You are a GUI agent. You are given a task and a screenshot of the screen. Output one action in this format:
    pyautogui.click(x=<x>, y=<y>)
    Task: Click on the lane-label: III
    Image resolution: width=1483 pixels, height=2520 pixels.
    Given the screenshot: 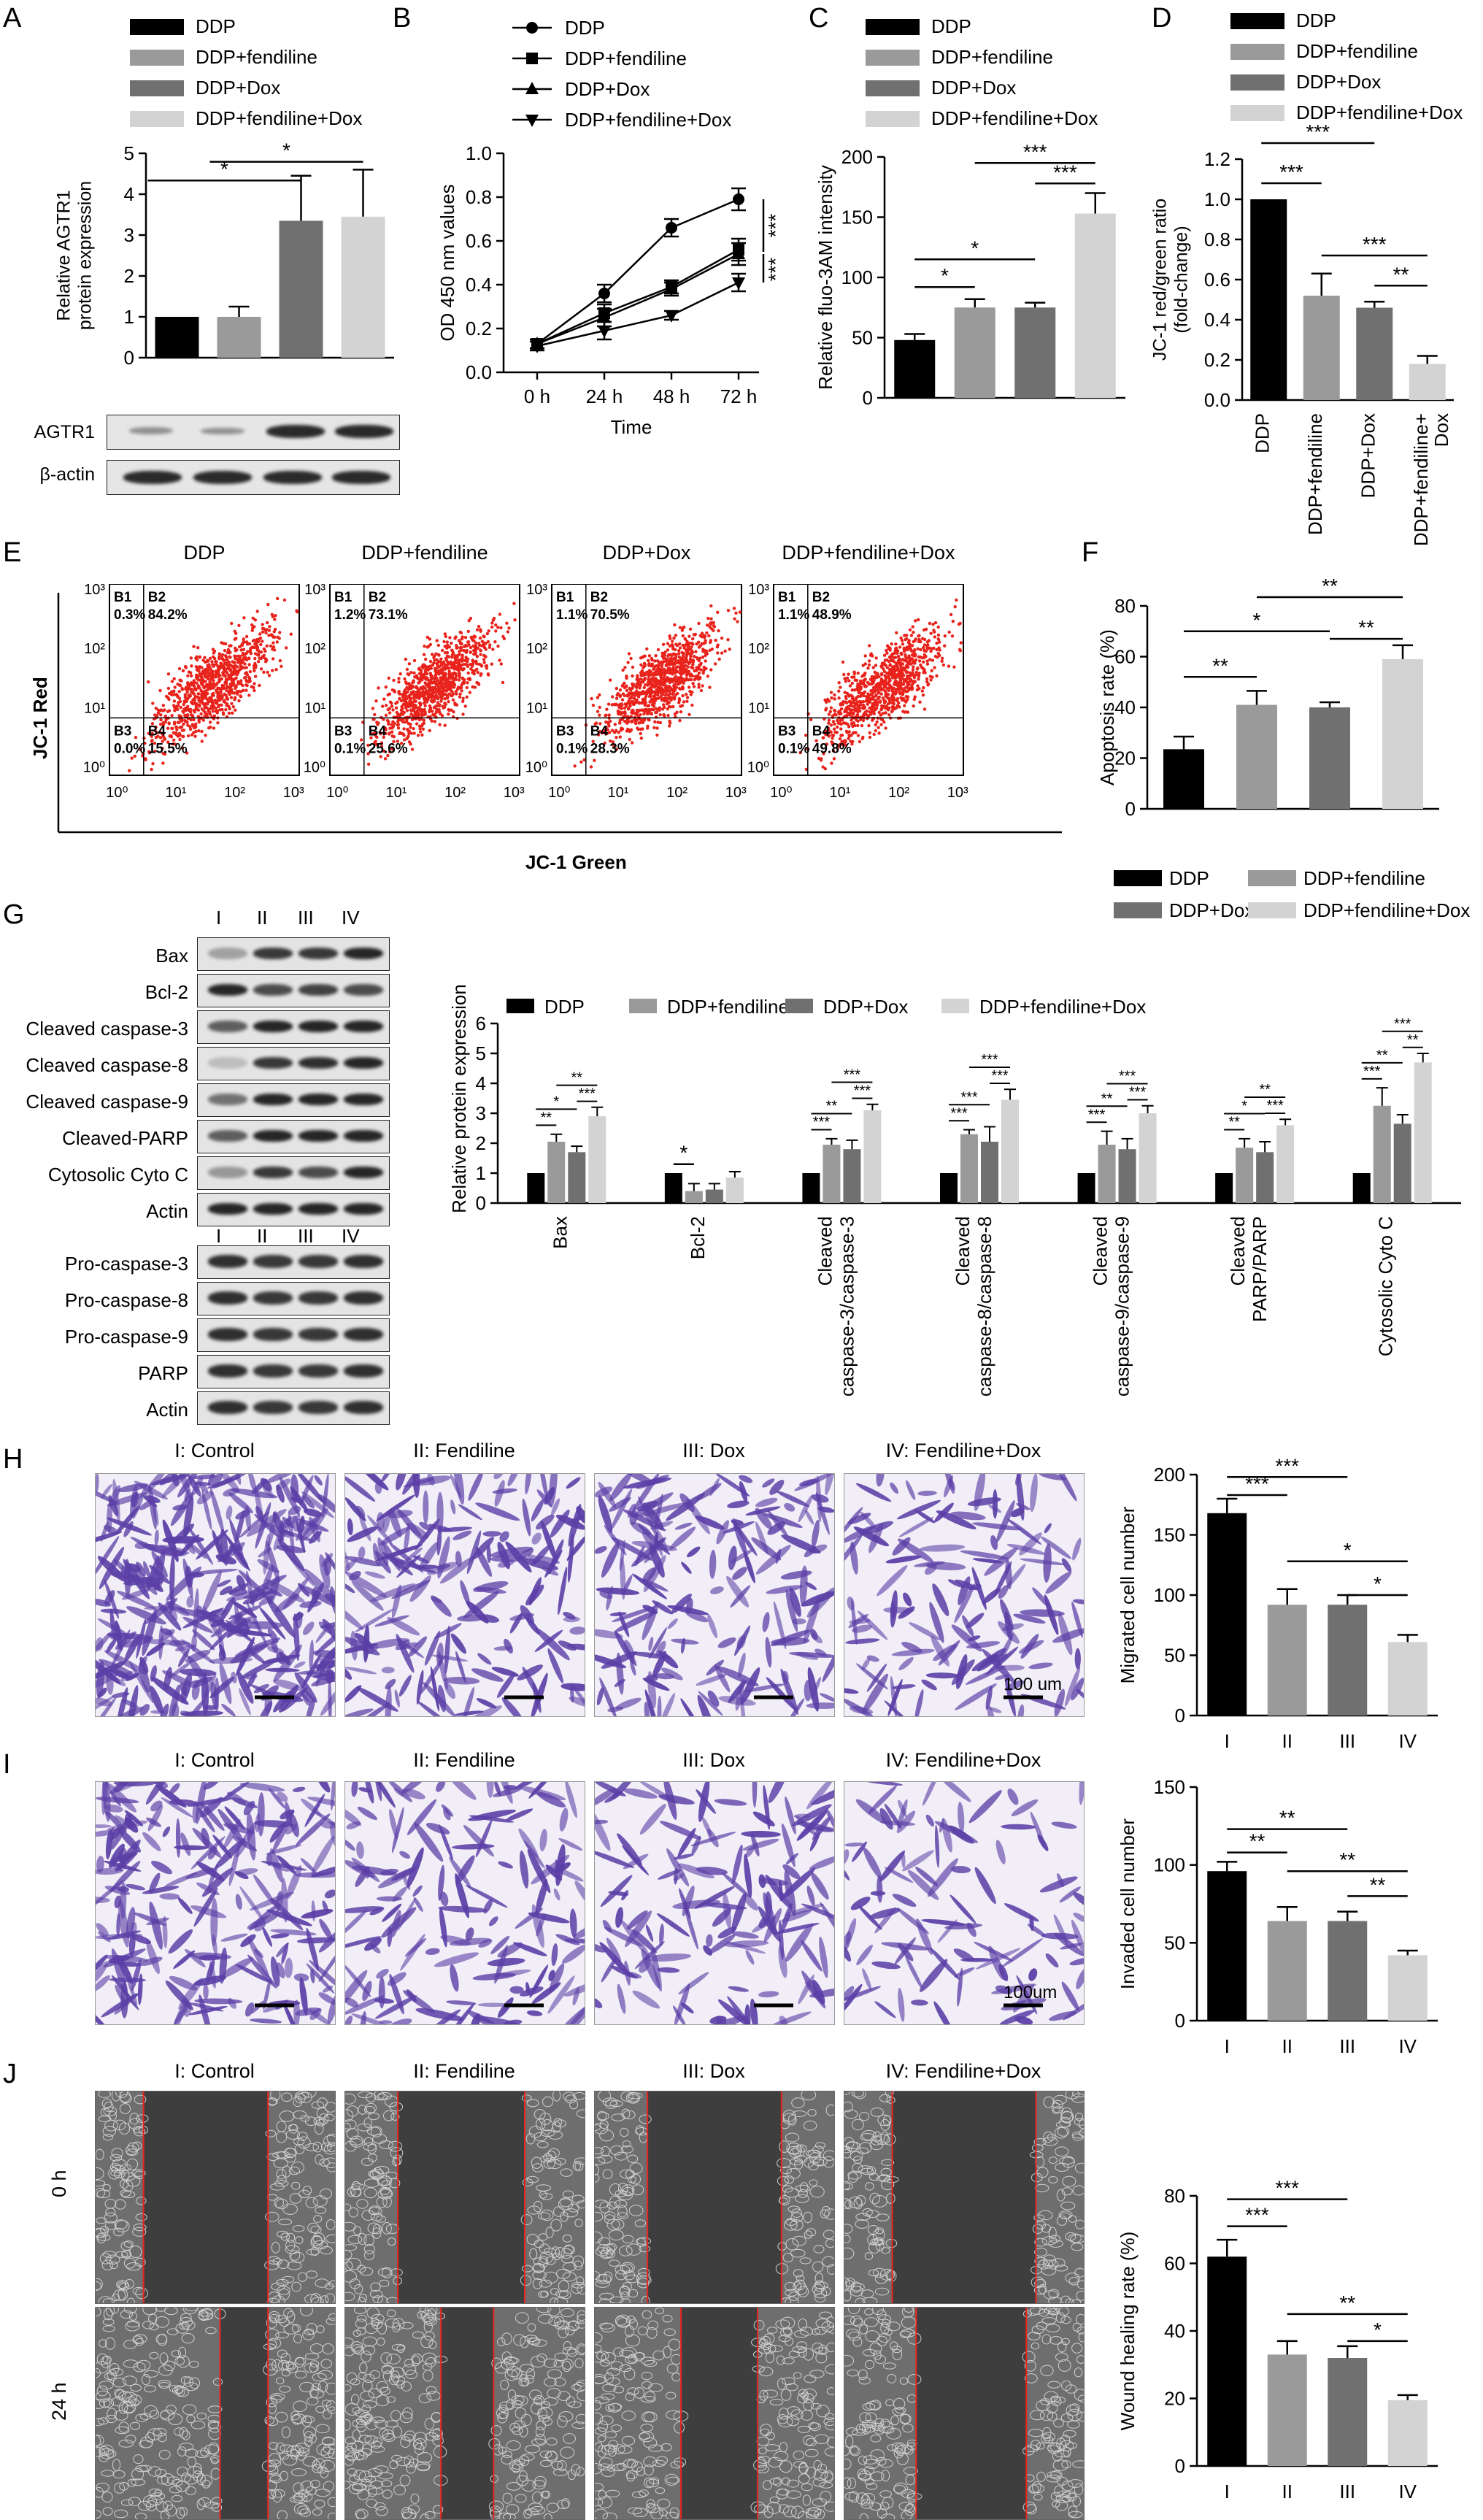 What is the action you would take?
    pyautogui.click(x=306, y=1236)
    